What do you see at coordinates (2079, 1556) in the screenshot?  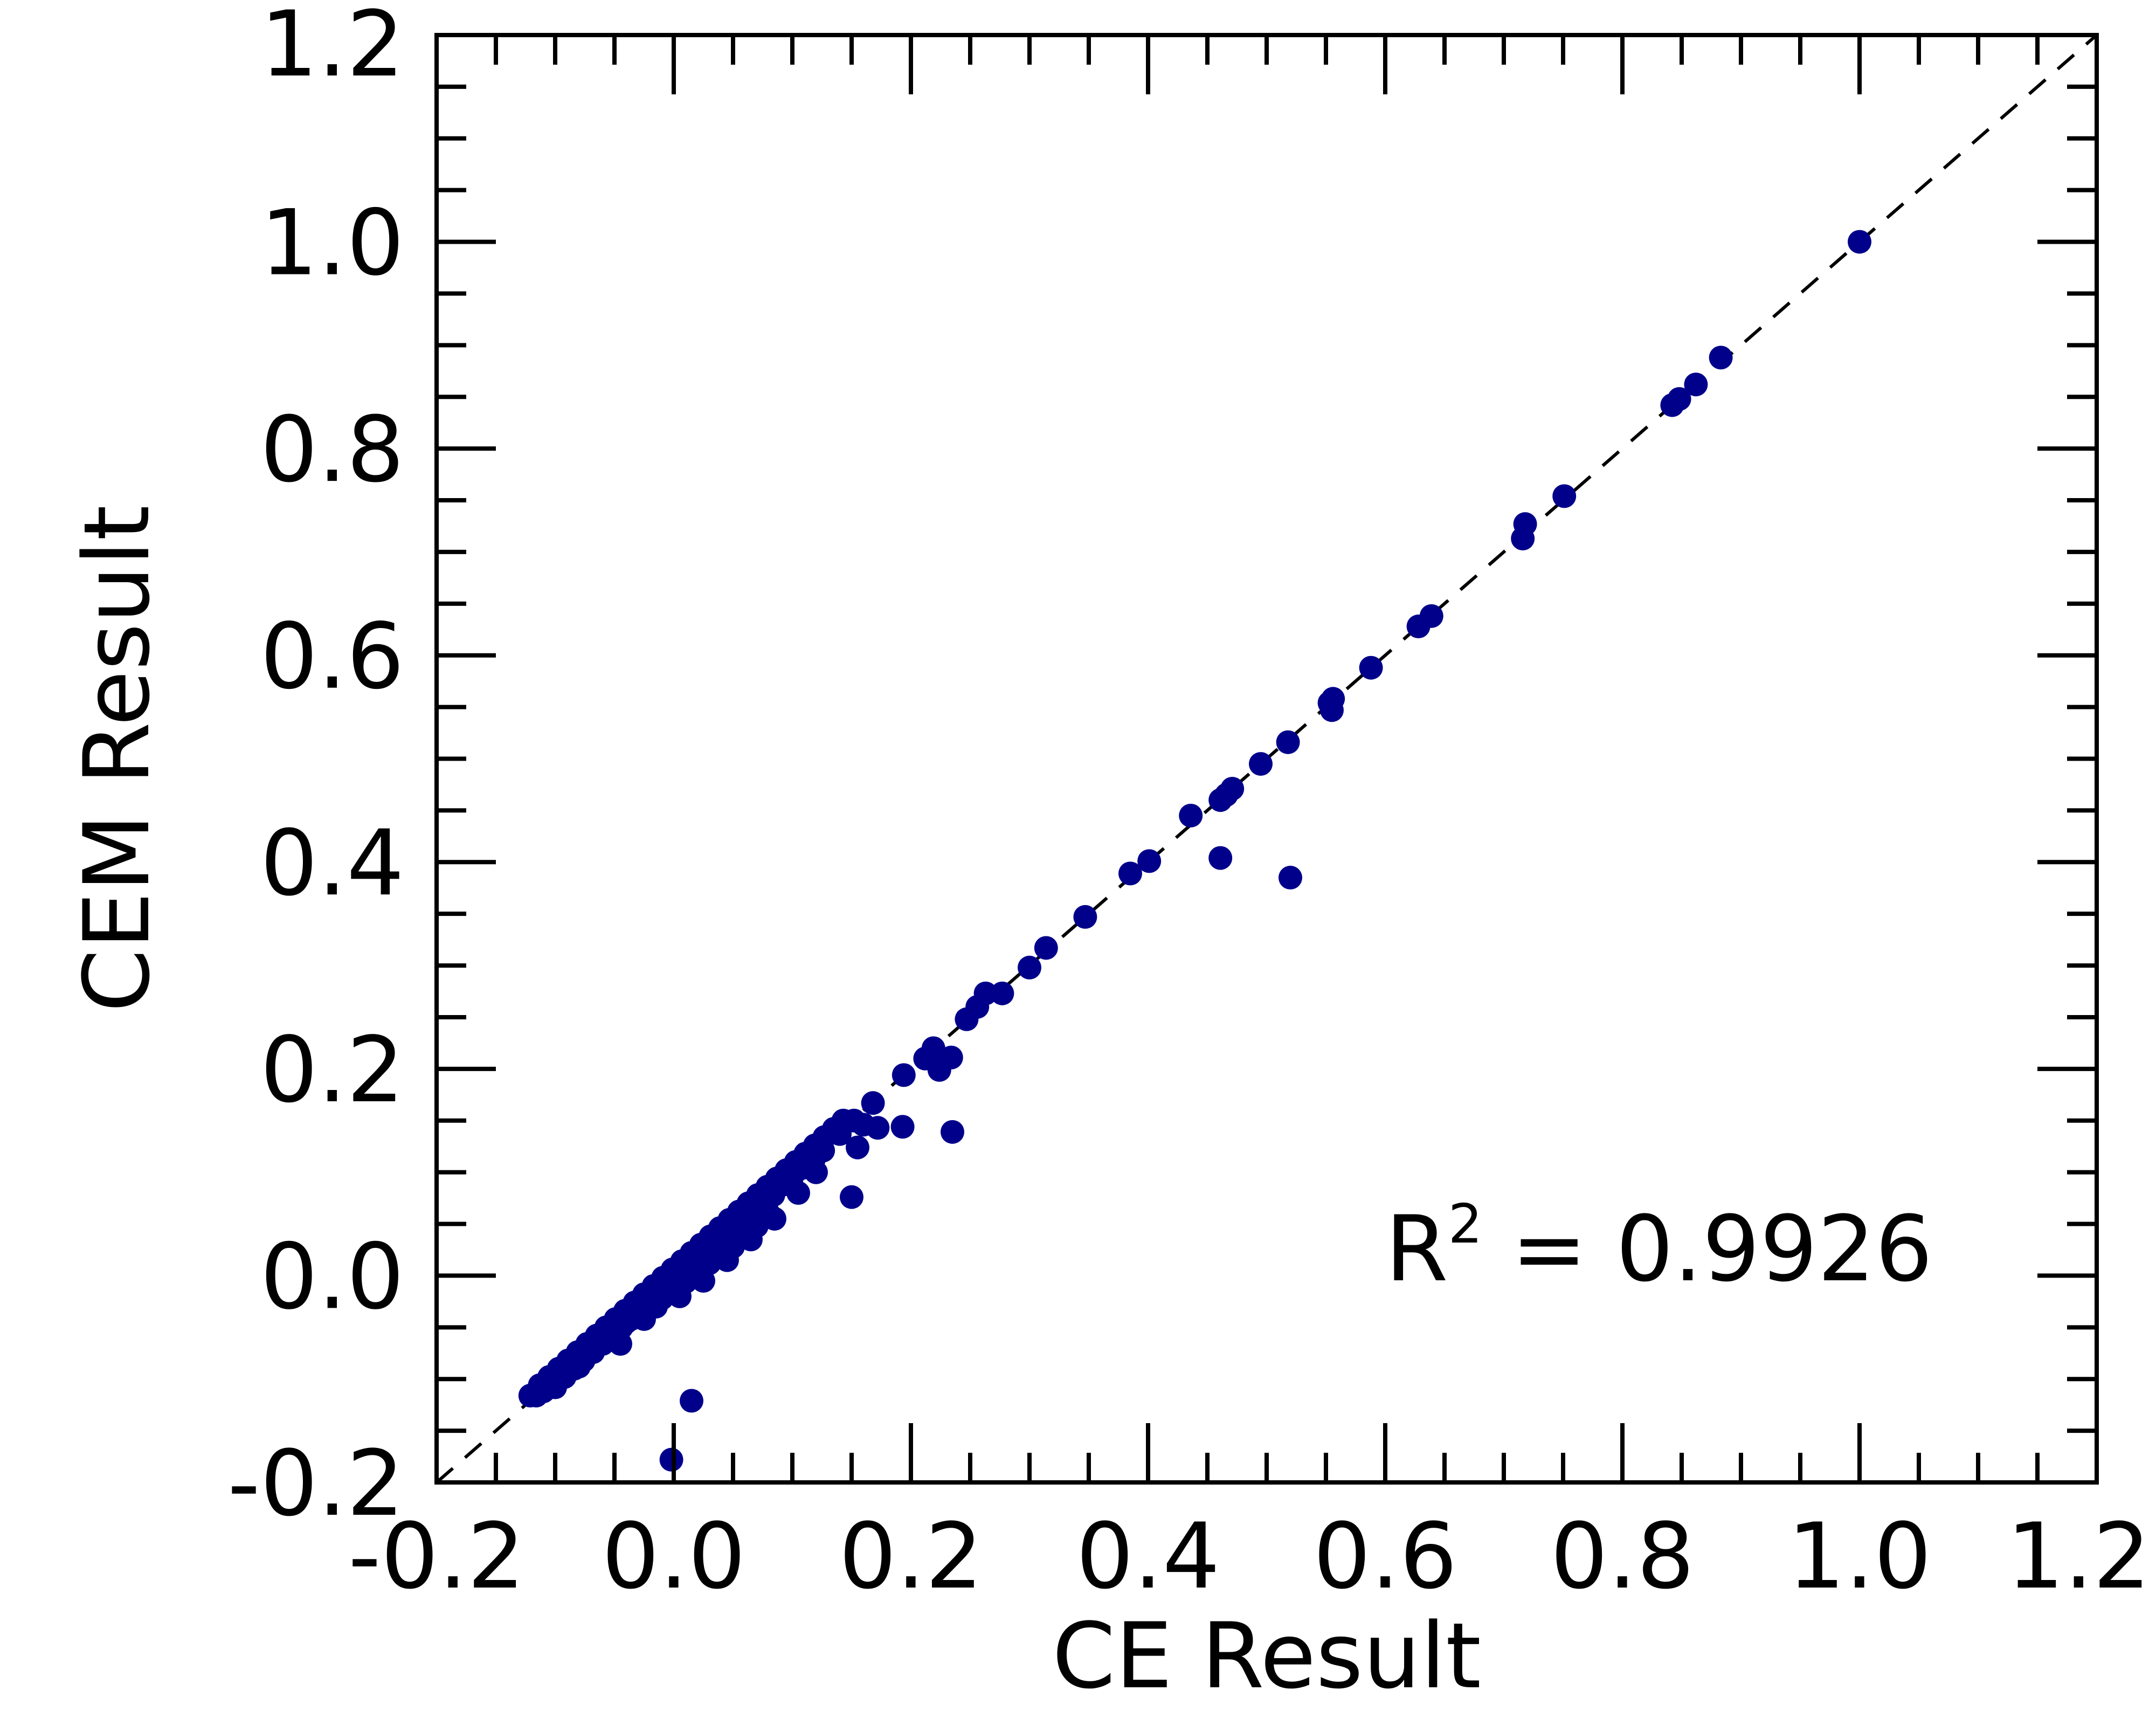 I see `x-tick-label: 1.2` at bounding box center [2079, 1556].